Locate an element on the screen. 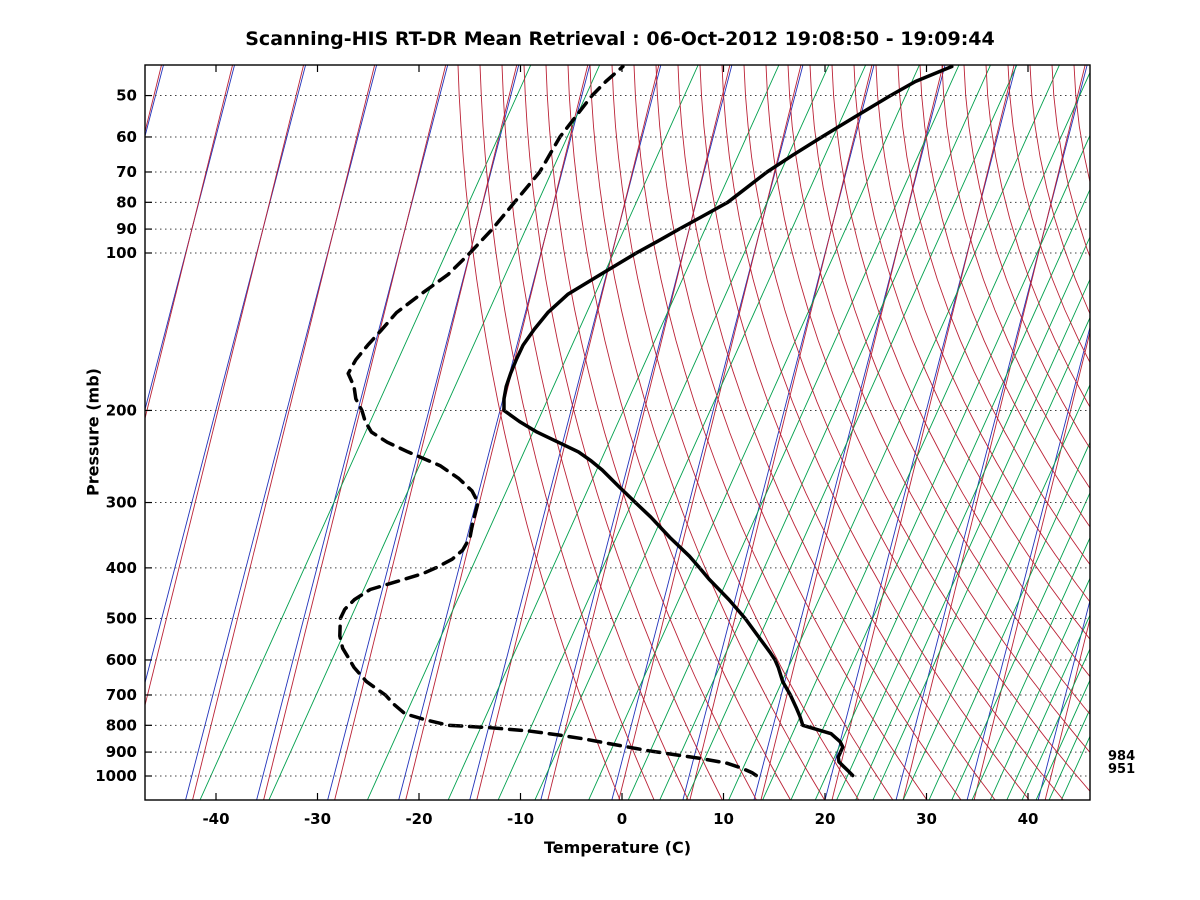 The height and width of the screenshot is (900, 1200). svg-text: 20 is located at coordinates (825, 819).